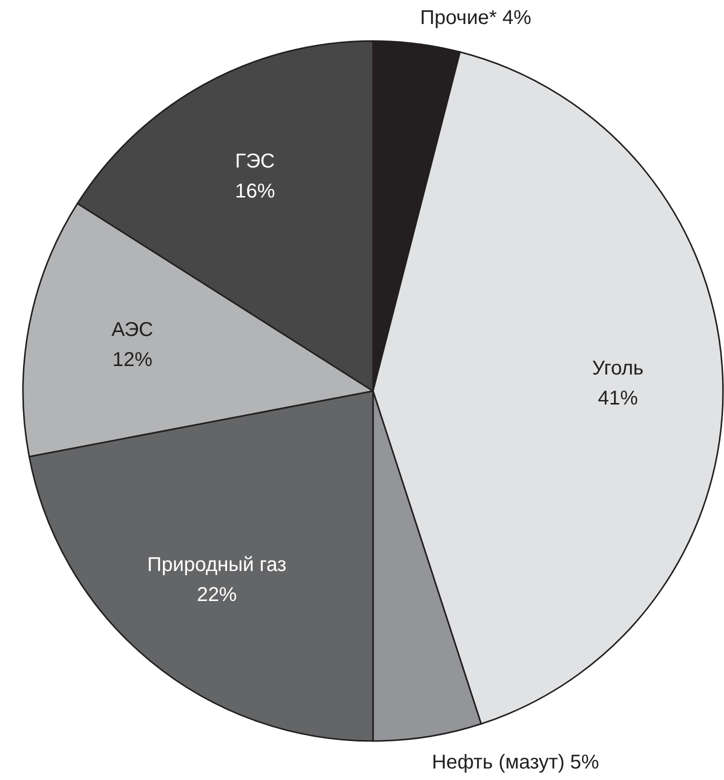  I want to click on slice-label: Прочие* 4%, so click(476, 17).